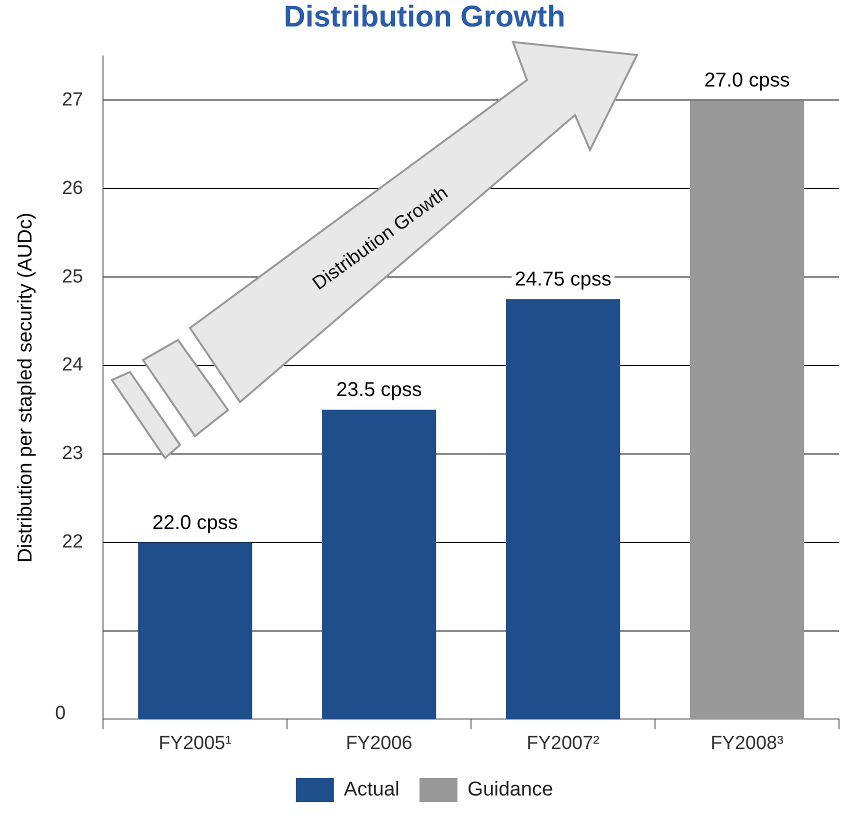 The image size is (841, 822). What do you see at coordinates (379, 390) in the screenshot?
I see `data-label: 23.5 cpss` at bounding box center [379, 390].